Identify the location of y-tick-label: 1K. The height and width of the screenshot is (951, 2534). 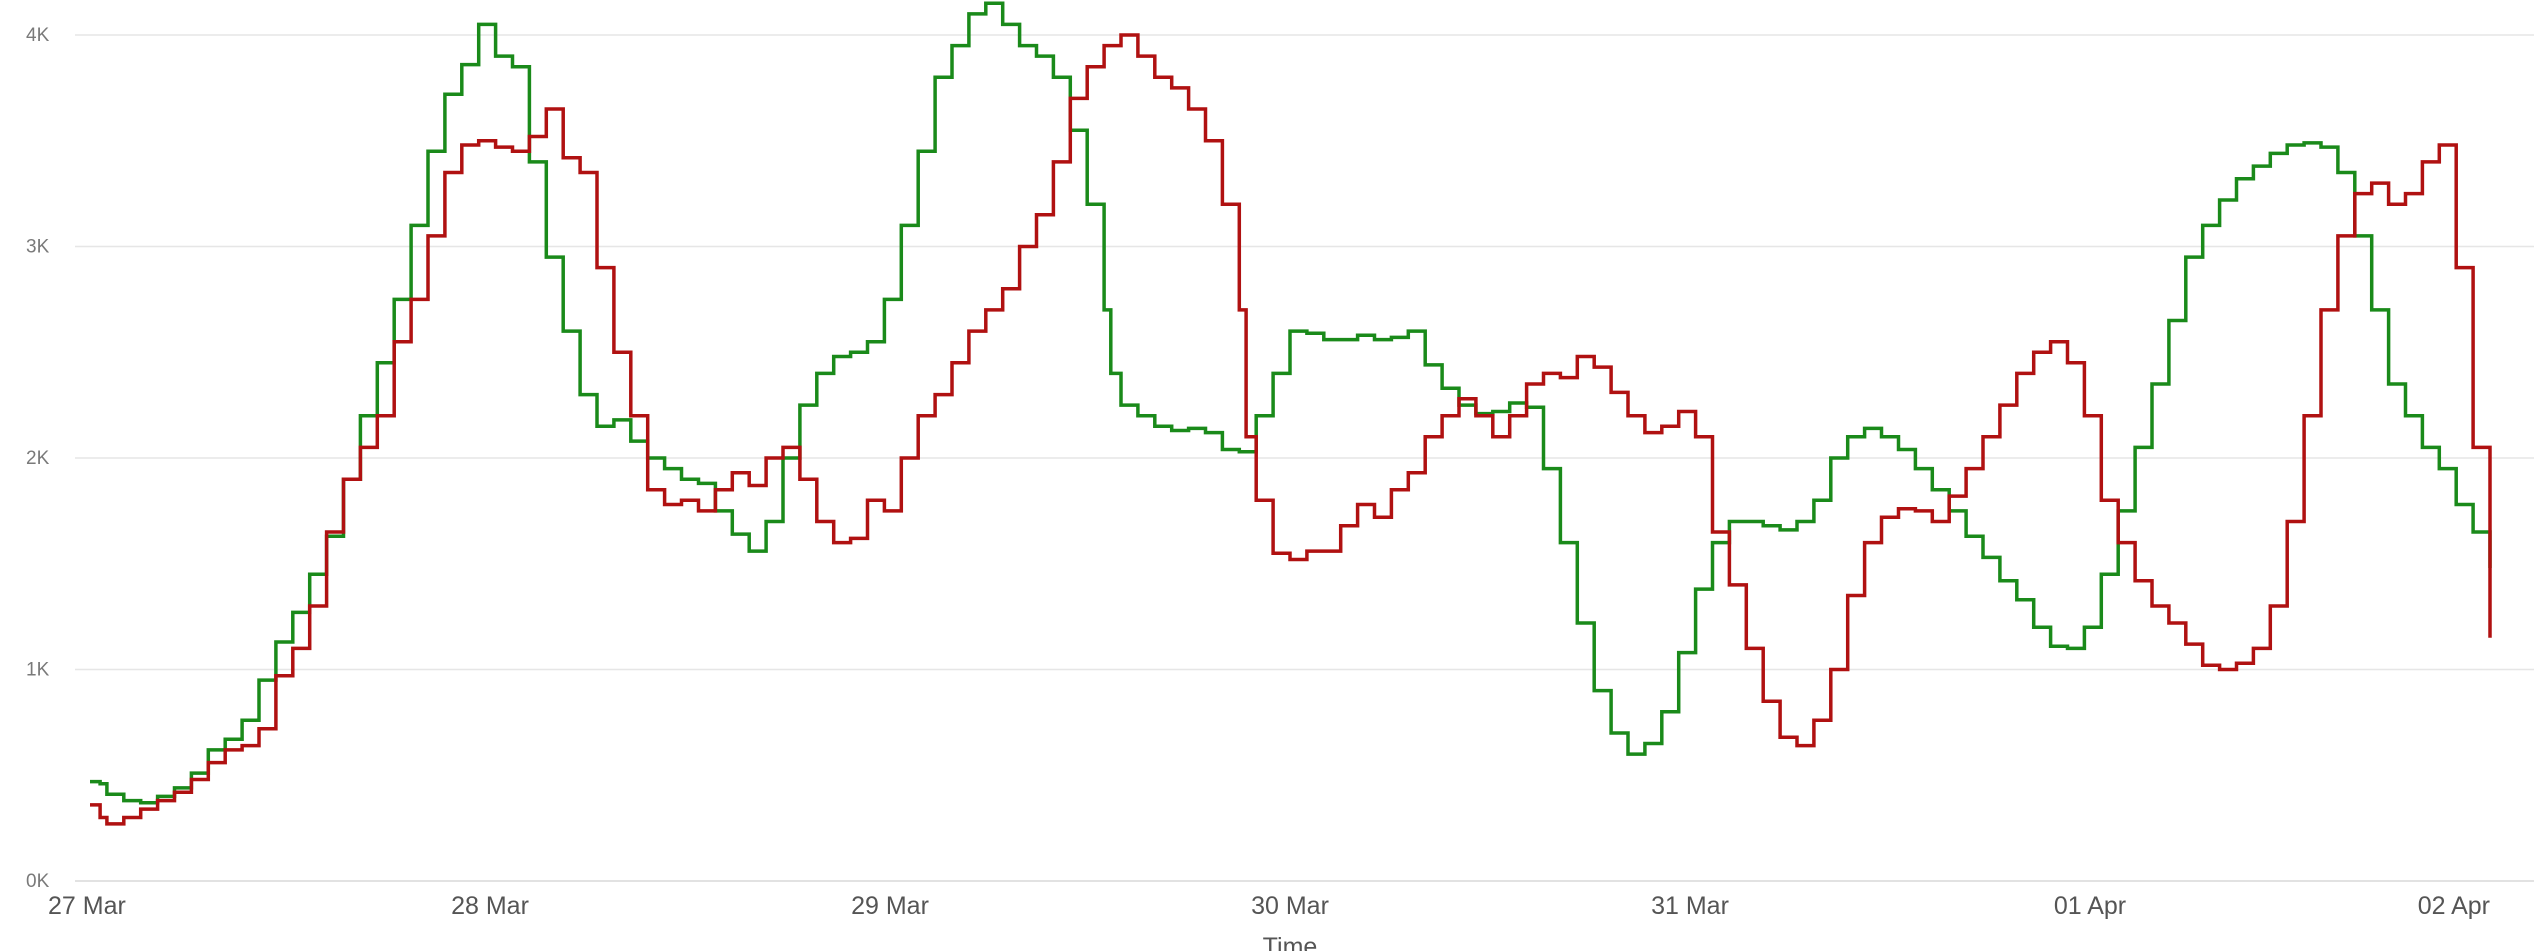
(38, 670).